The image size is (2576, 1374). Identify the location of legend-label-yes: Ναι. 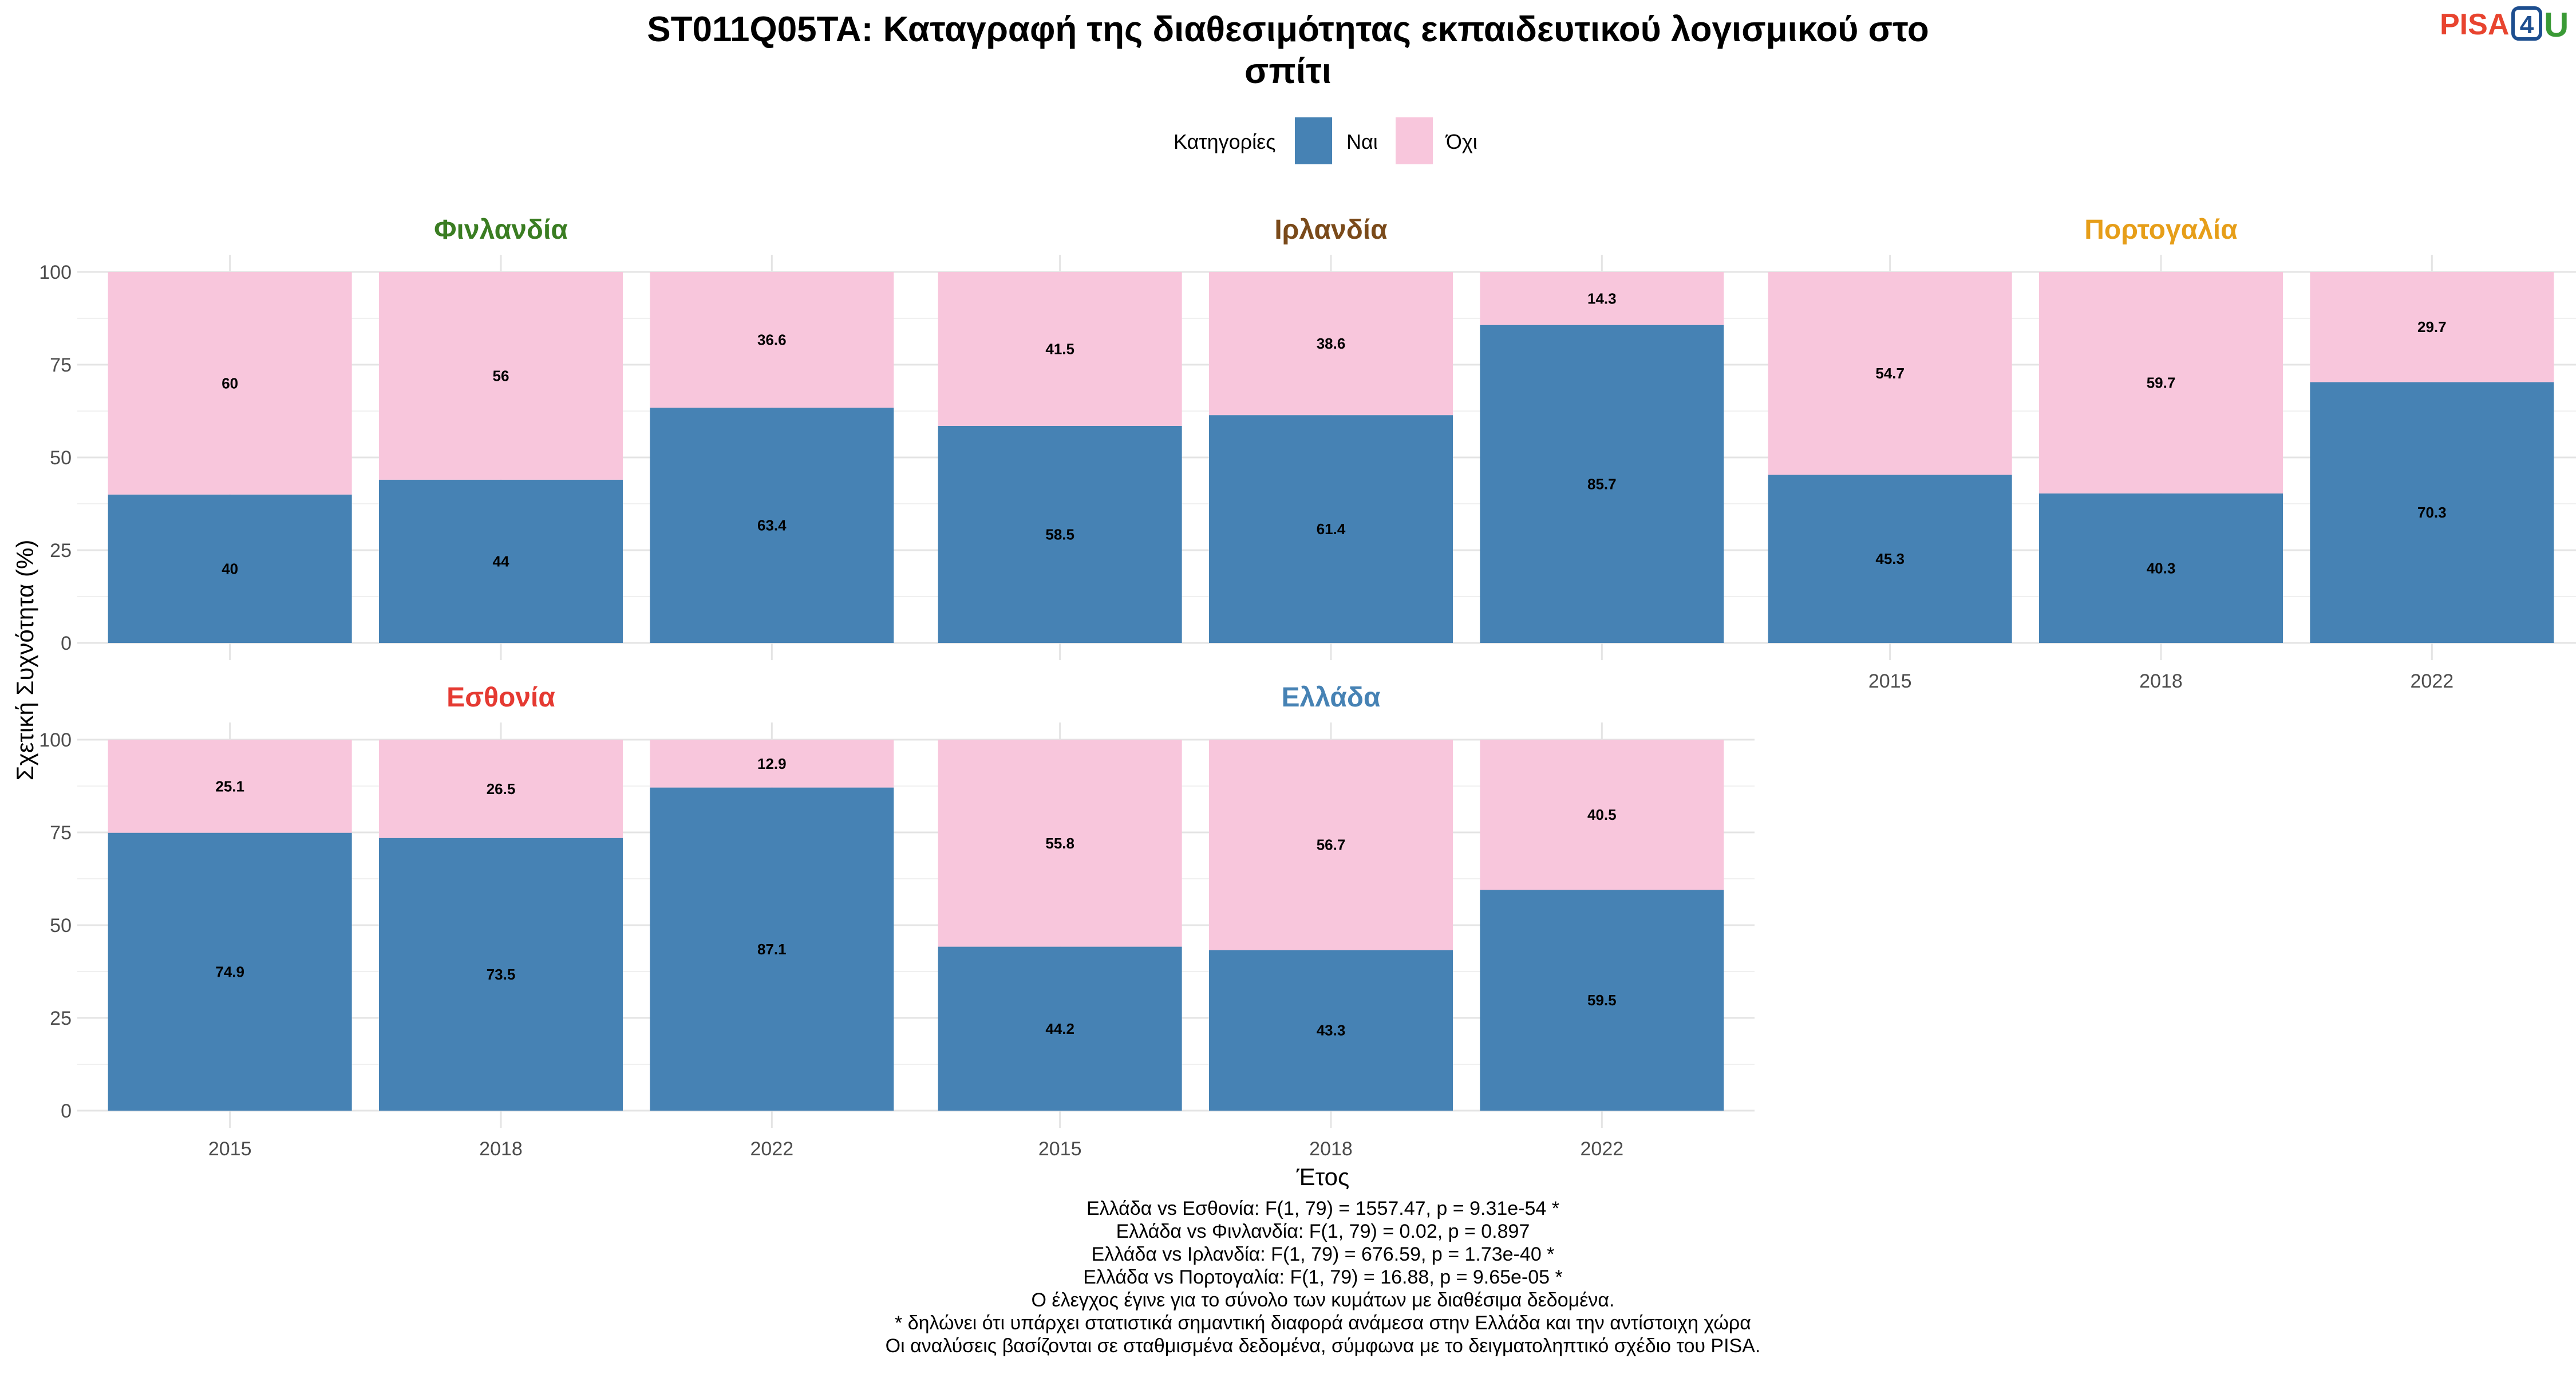
(1362, 141).